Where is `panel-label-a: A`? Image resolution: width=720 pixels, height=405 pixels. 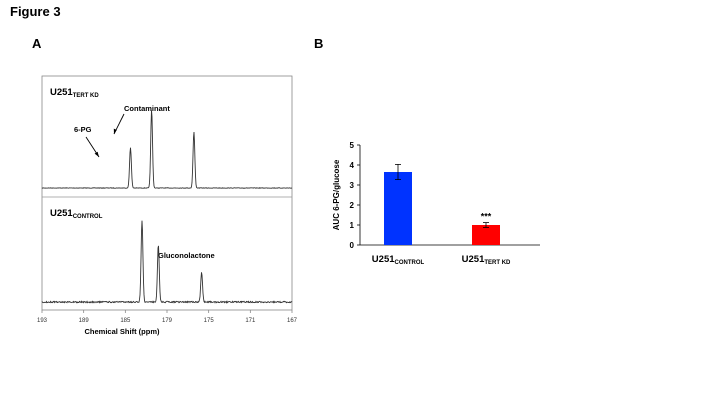
panel-label-a: A is located at coordinates (37, 43).